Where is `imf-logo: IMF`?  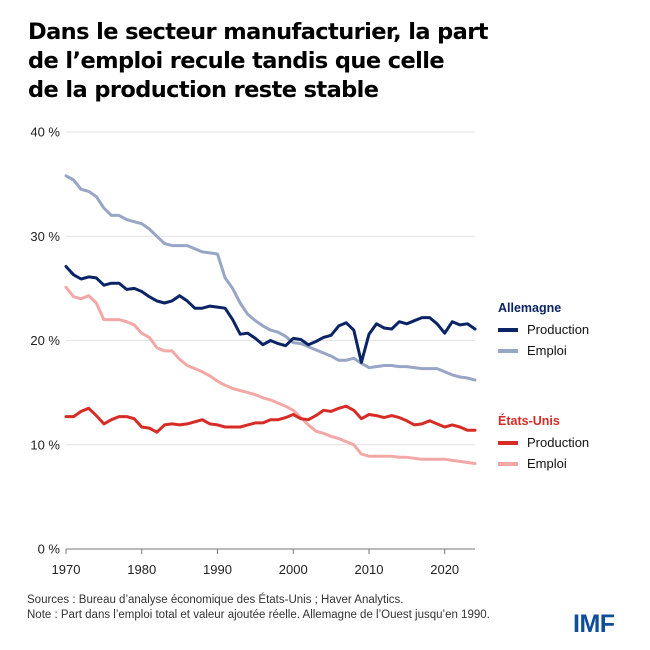 imf-logo: IMF is located at coordinates (594, 624).